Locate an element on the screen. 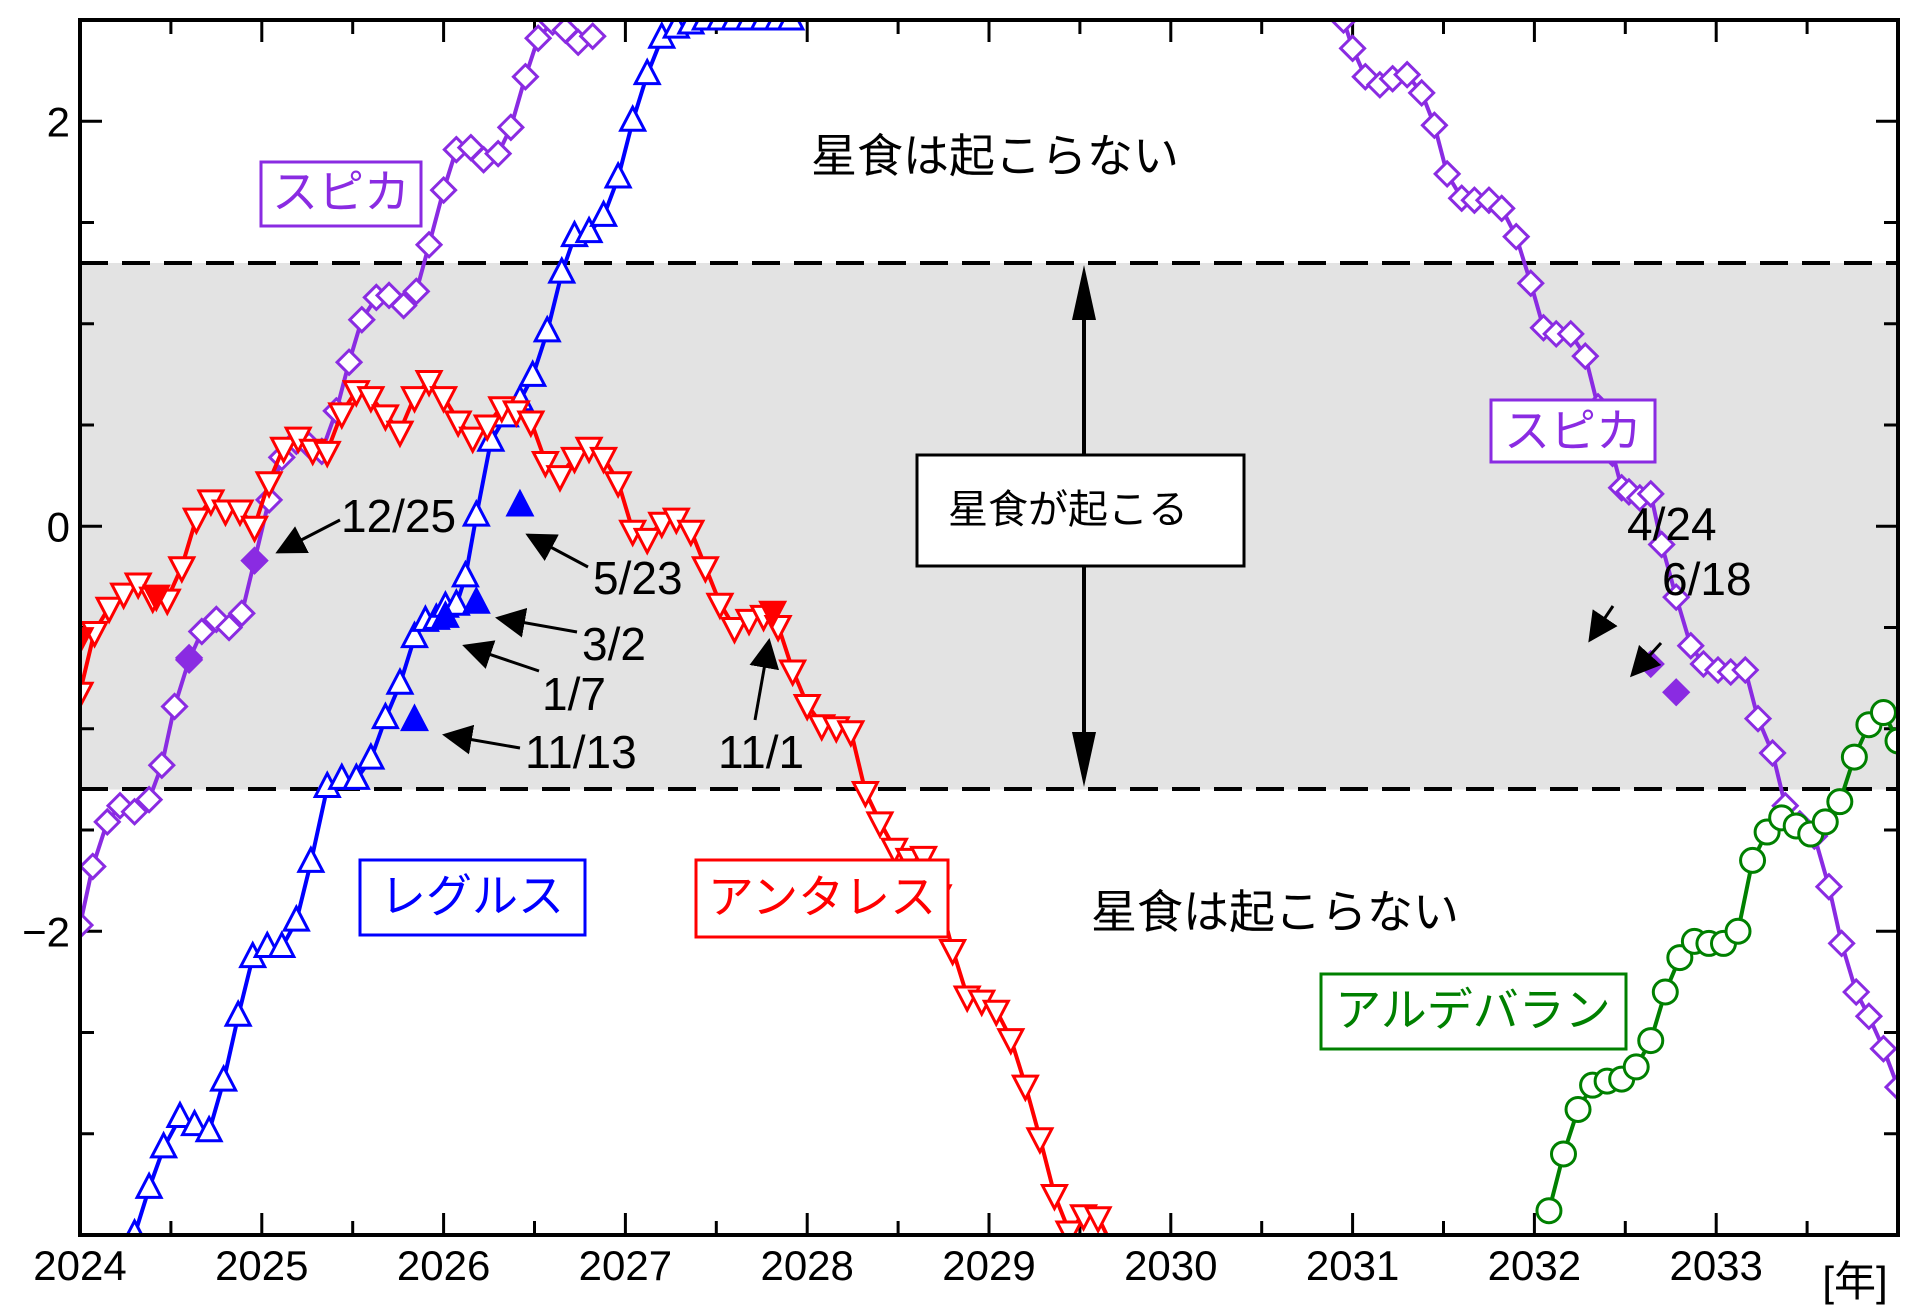  annotation-3-2: 3/2 is located at coordinates (570, 638).